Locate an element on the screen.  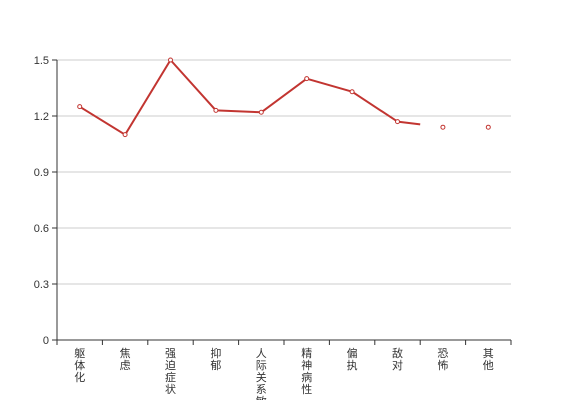
x-axis-category-labels: 躯体化 焦虑 强迫症状 抑郁 人际关系敏感 精神病性 偏执 敌对 恐怖 其他 is located at coordinates (284, 373).